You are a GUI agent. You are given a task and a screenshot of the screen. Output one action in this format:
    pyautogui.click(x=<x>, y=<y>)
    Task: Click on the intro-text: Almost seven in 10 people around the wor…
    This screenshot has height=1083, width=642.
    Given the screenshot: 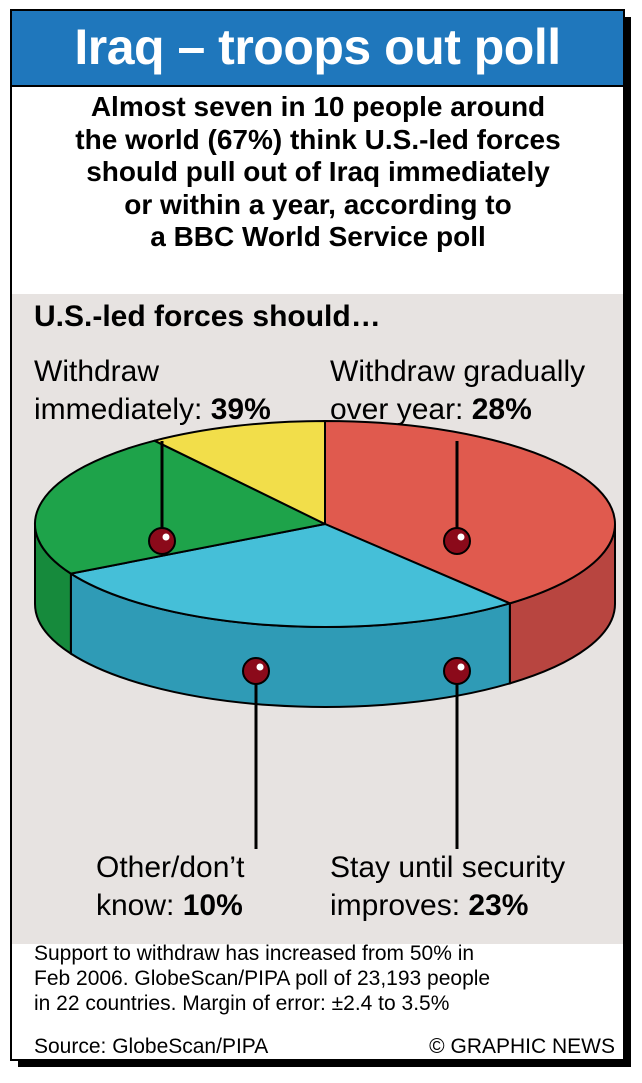 What is the action you would take?
    pyautogui.click(x=318, y=172)
    